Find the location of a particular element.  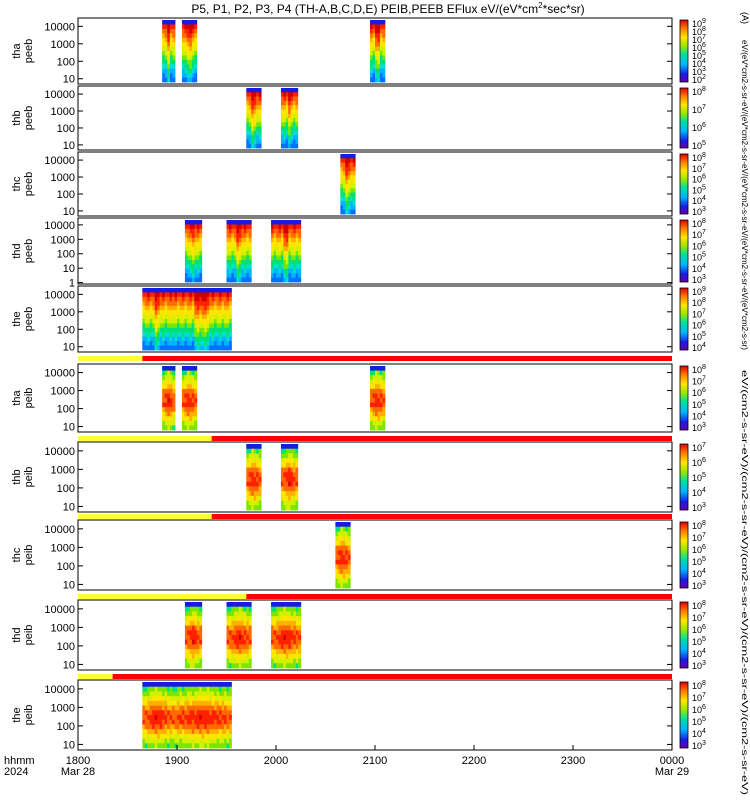

y-axis-probe-label: the is located at coordinates (17, 318).